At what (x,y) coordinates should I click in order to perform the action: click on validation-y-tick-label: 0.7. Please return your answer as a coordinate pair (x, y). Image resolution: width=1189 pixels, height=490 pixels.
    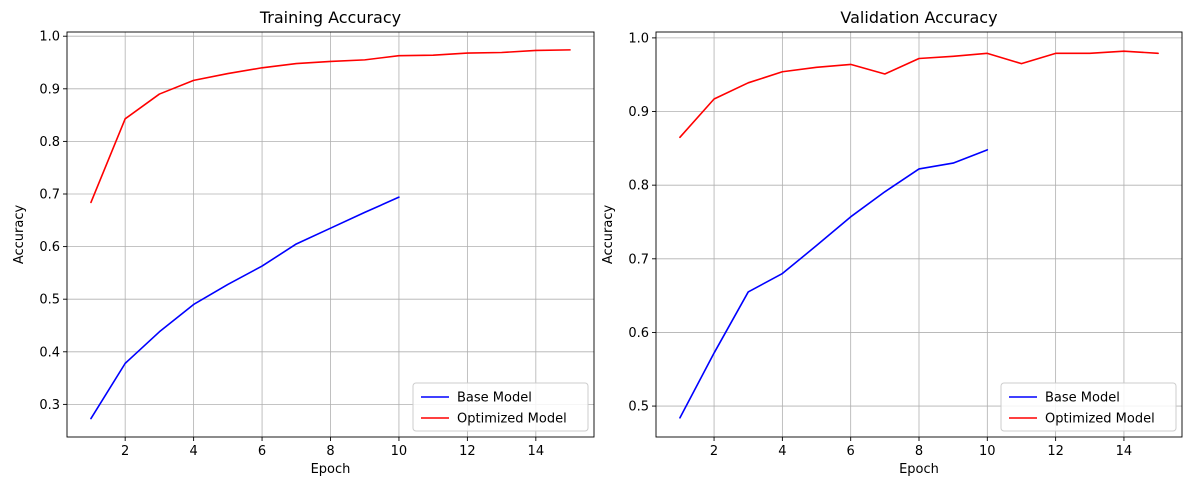
    Looking at the image, I should click on (638, 259).